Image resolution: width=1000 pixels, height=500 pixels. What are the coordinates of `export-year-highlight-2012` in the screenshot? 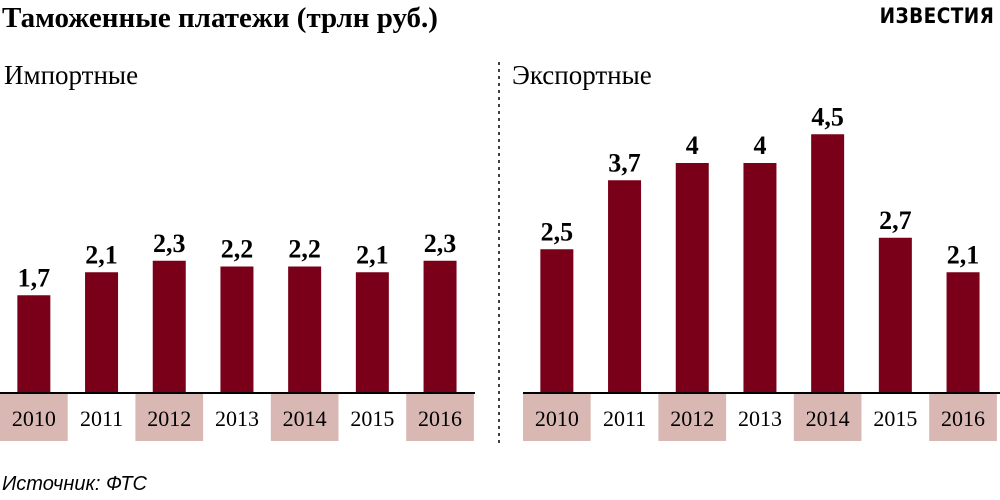 It's located at (692, 417).